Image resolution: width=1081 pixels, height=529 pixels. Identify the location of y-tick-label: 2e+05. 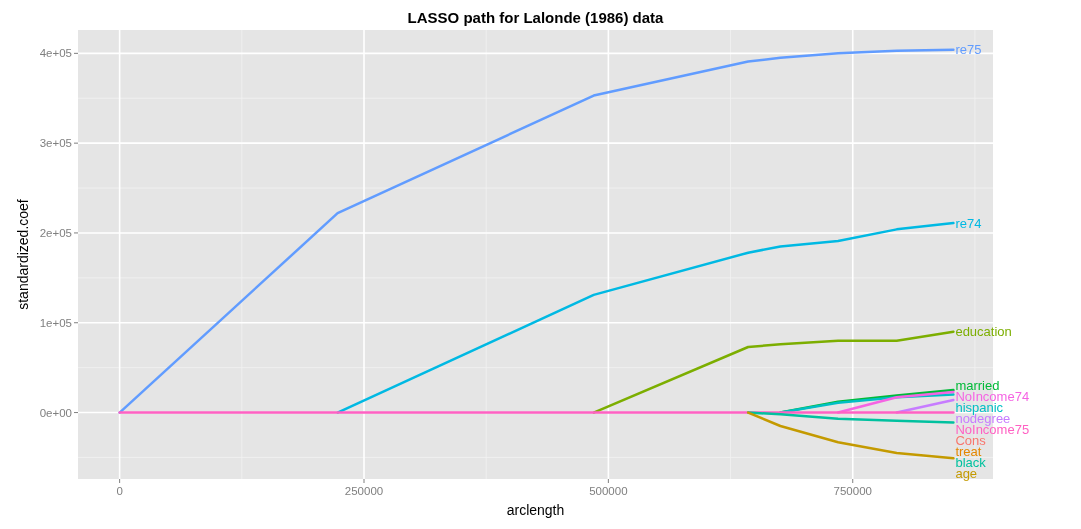
(55, 232).